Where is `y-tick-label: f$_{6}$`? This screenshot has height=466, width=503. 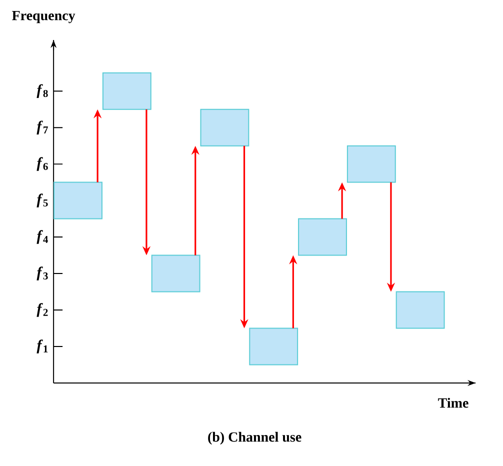 y-tick-label: f$_{6}$ is located at coordinates (42, 164).